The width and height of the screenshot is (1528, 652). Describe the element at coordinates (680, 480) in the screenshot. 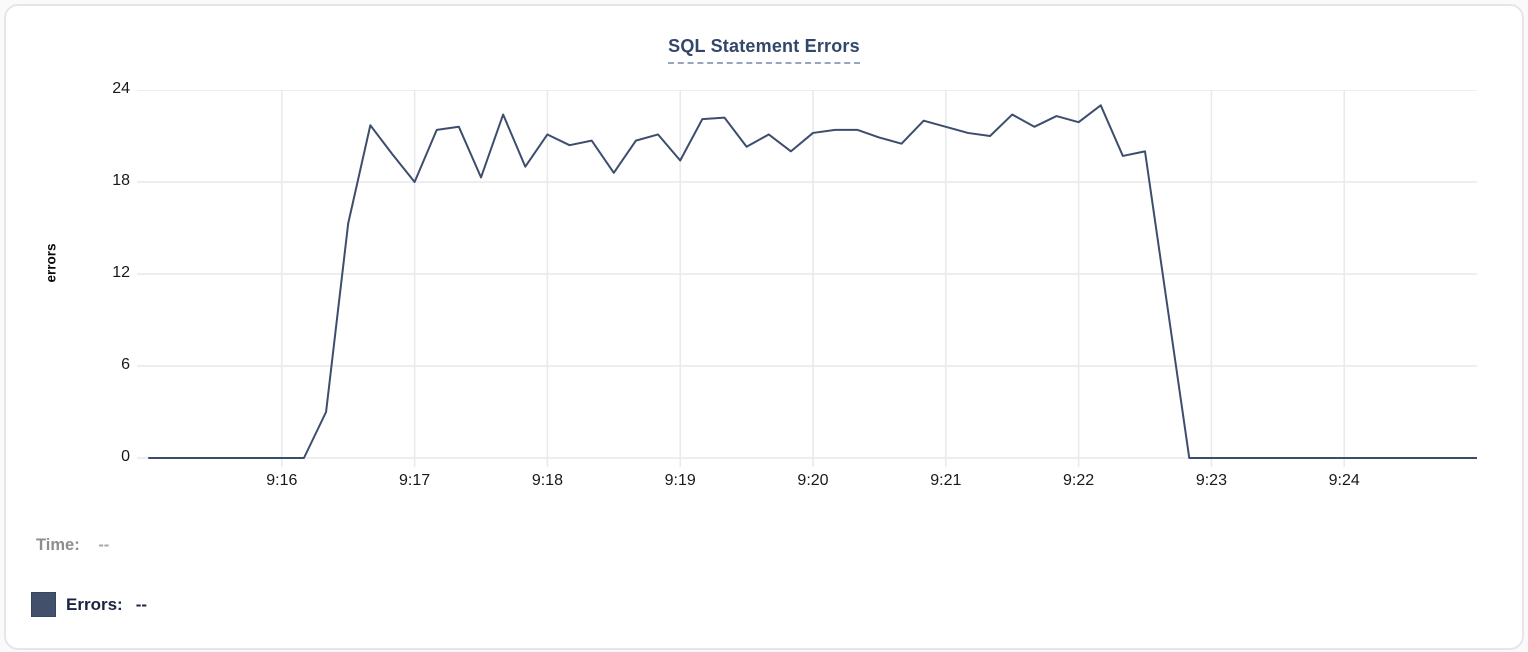

I see `x-tick-label: 9:19` at that location.